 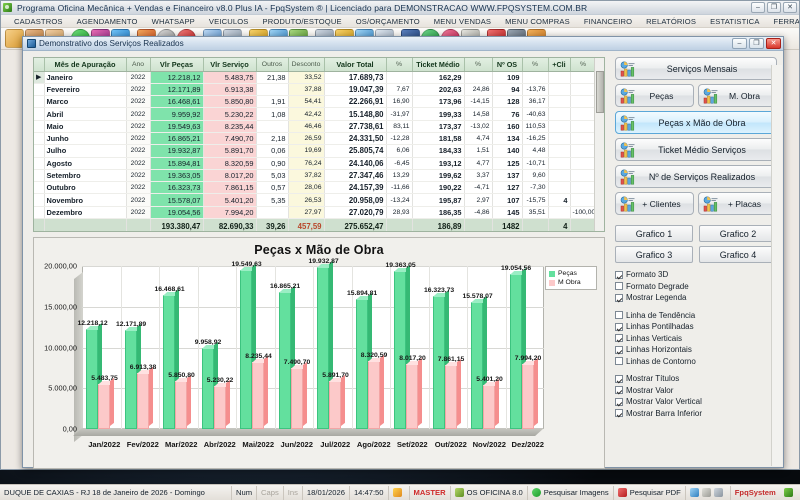 I want to click on header-valor-total: Valor Total, so click(x=355, y=65).